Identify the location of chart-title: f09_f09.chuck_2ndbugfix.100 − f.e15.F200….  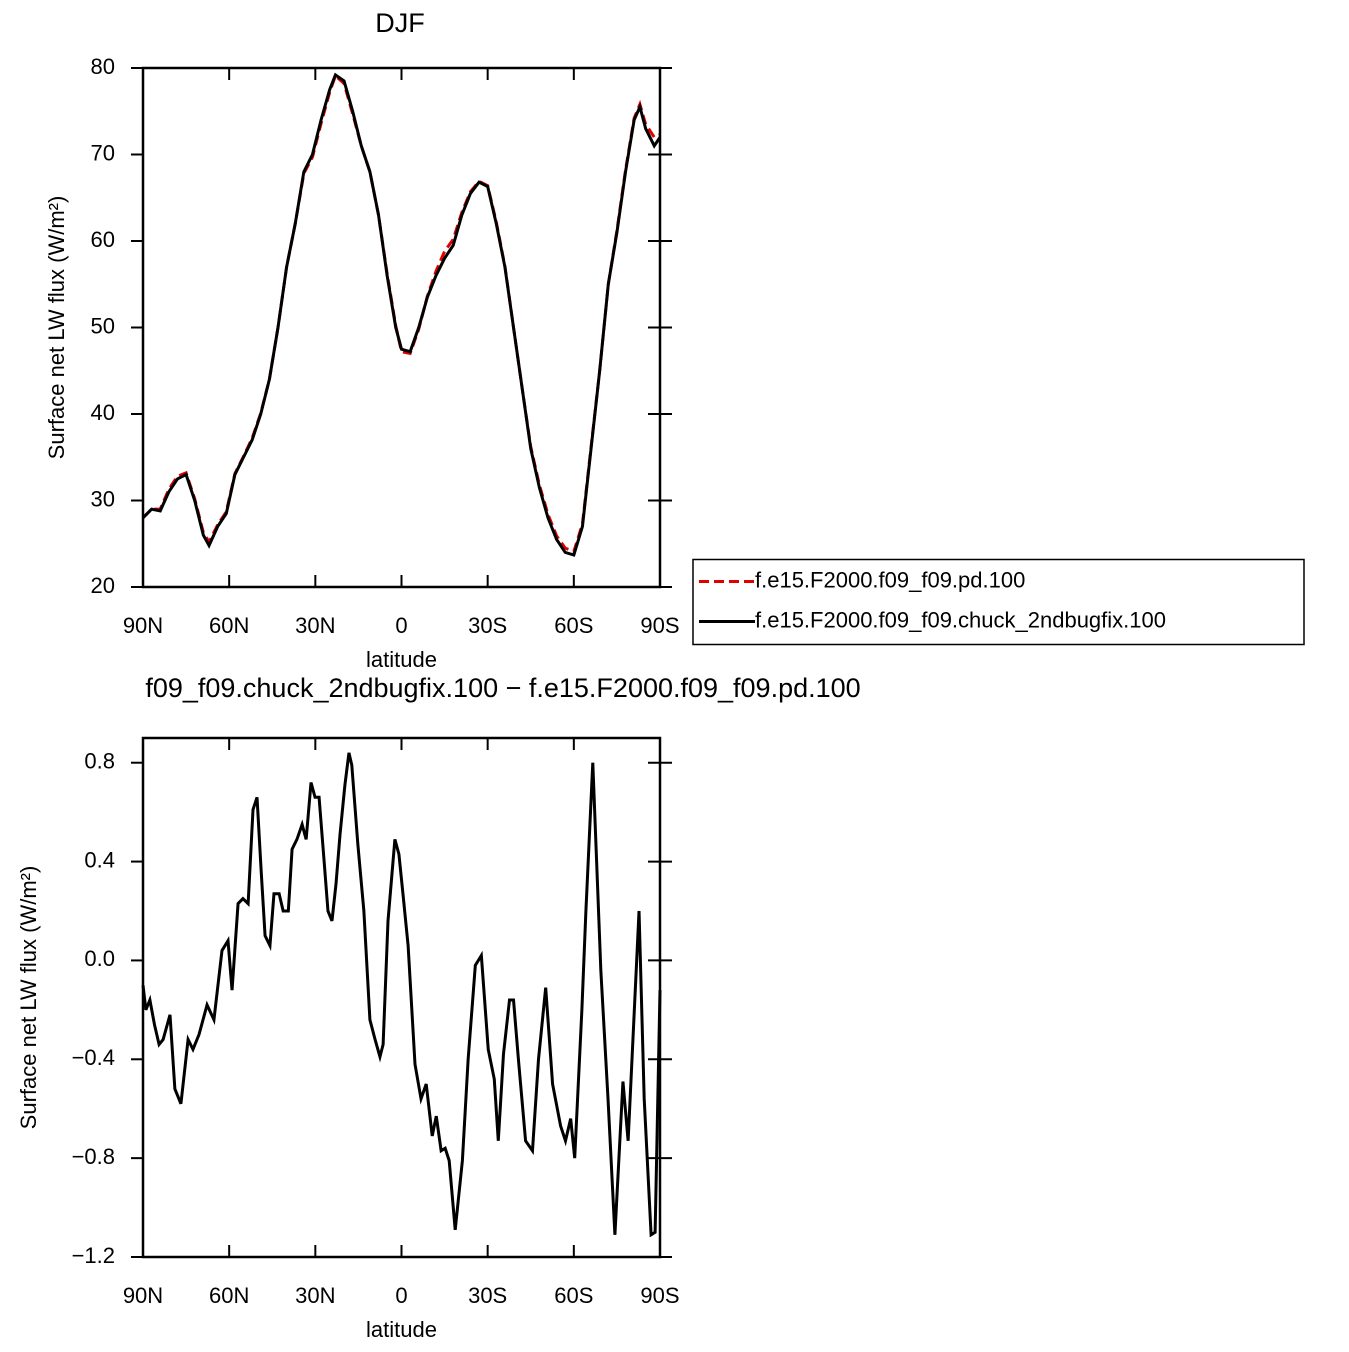
(502, 688).